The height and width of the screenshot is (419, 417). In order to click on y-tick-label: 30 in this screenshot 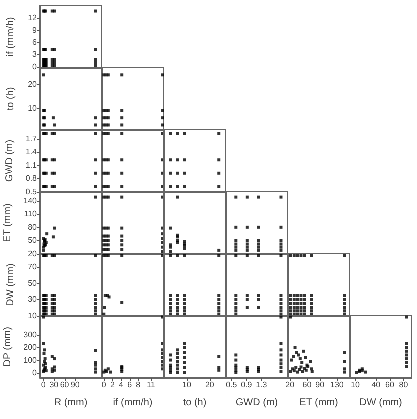, I will do `click(33, 299)`.